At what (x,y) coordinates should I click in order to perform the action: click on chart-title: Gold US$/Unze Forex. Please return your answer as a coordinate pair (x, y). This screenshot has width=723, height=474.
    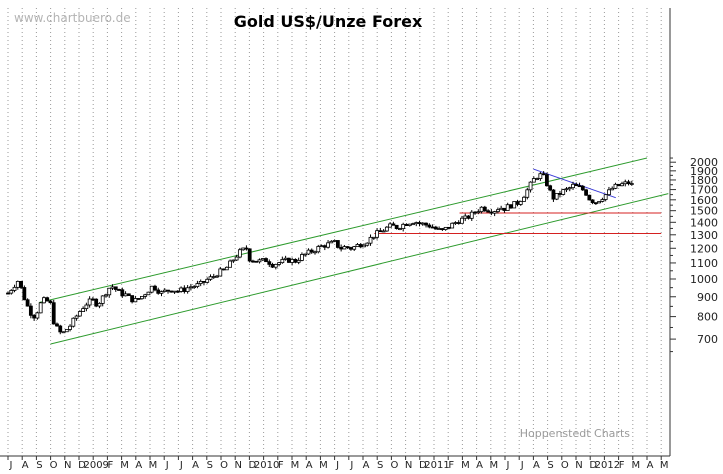
    Looking at the image, I should click on (328, 21).